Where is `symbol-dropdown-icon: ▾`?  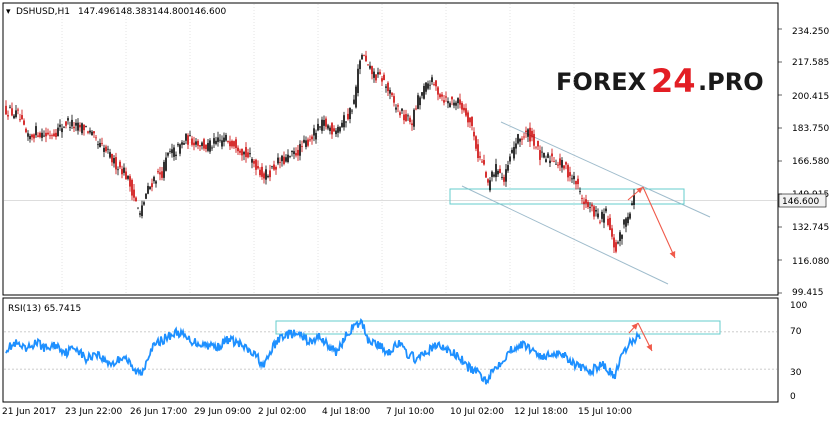
symbol-dropdown-icon: ▾ is located at coordinates (8, 12).